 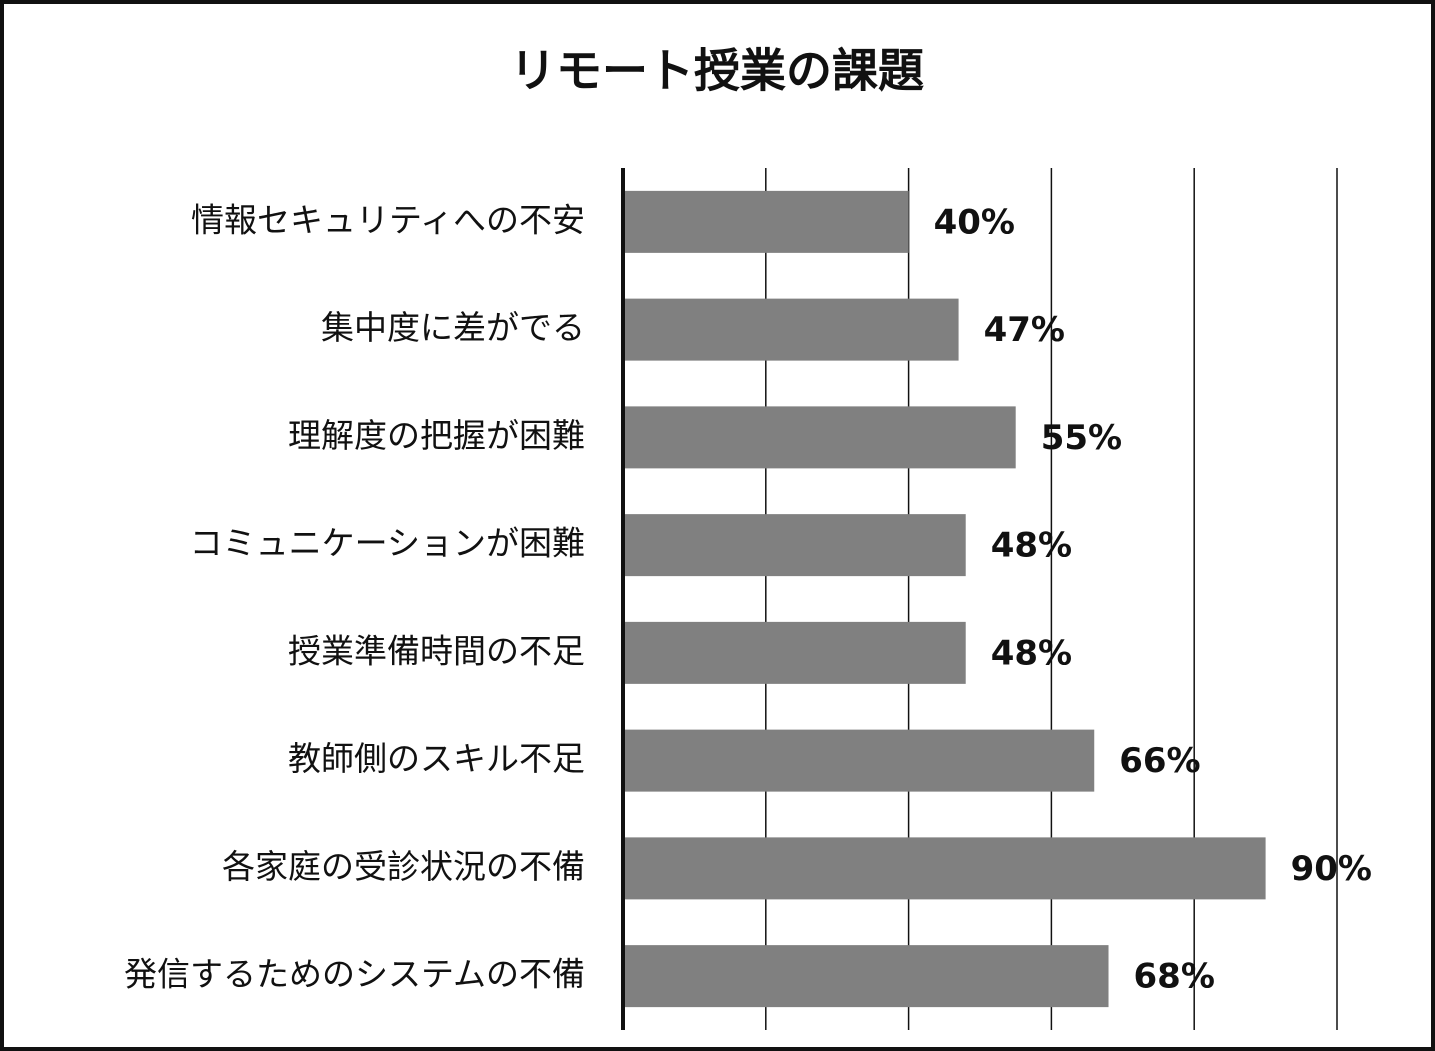 What do you see at coordinates (1331, 869) in the screenshot?
I see `value-label: 90%` at bounding box center [1331, 869].